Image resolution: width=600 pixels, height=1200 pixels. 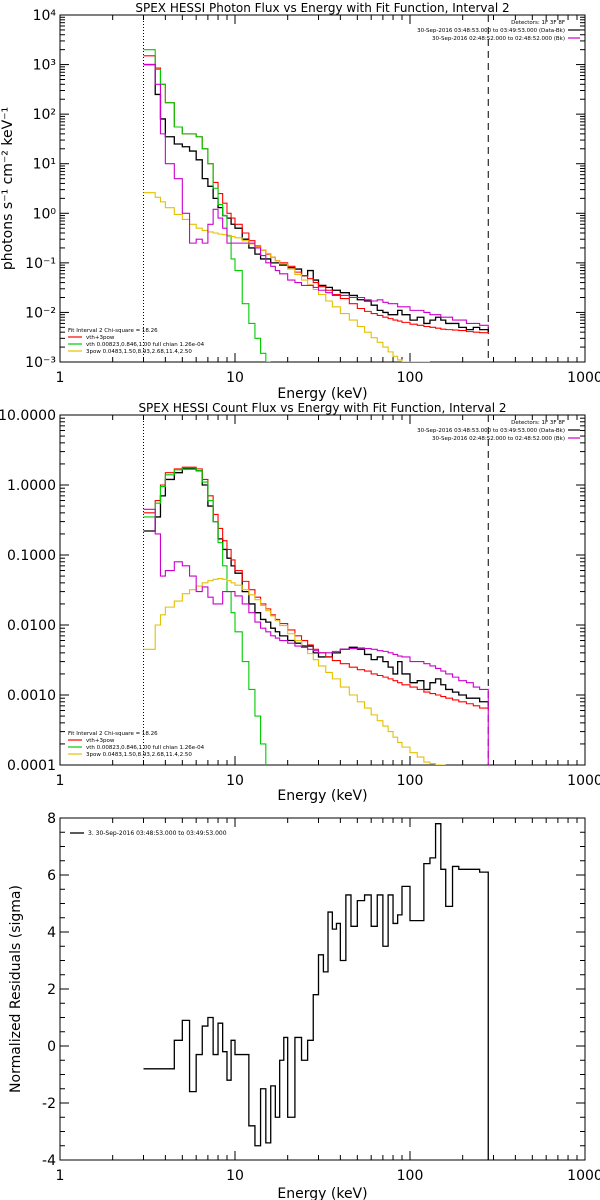 What do you see at coordinates (31, 766) in the screenshot?
I see `y-tick-label: 0.0001` at bounding box center [31, 766].